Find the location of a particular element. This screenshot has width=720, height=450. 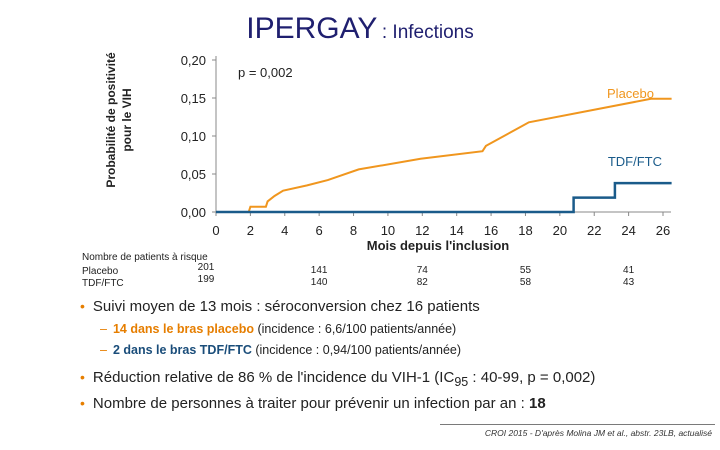

title-sub: : Infections is located at coordinates (427, 32).